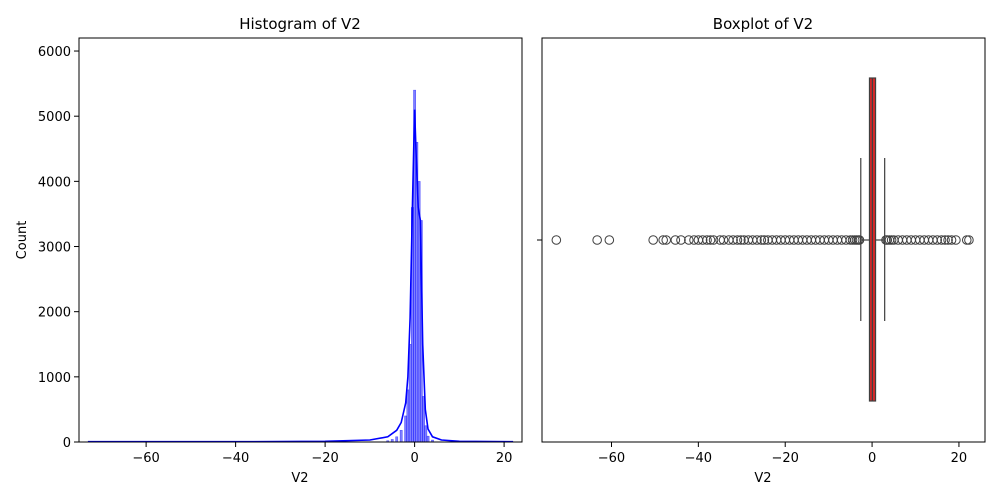 The height and width of the screenshot is (500, 1000). Describe the element at coordinates (54, 378) in the screenshot. I see `histogram-y-tick-label-1: 1000` at that location.